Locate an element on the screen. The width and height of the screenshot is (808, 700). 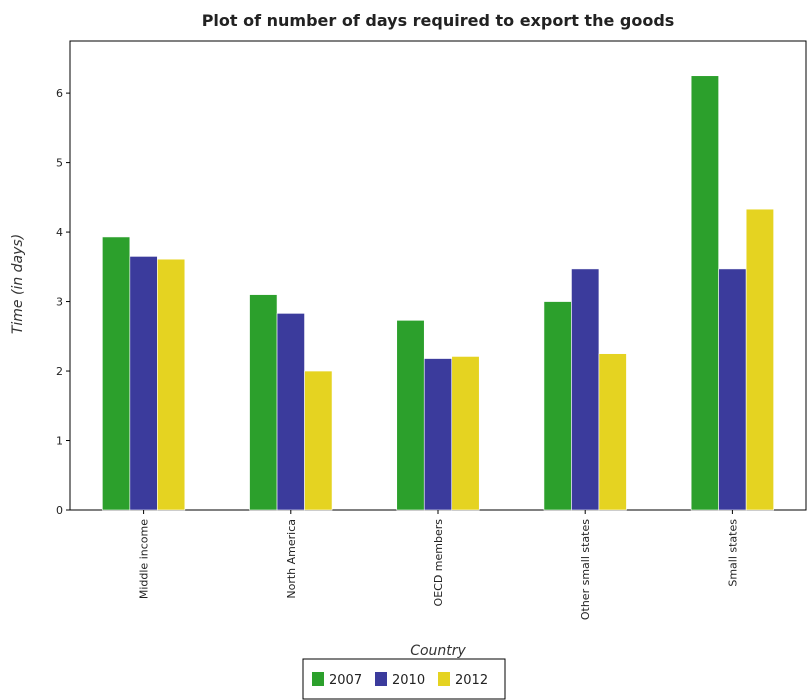
y-axis-ticks: 0 1 2 3 4 5 6 is located at coordinates (63, 302).